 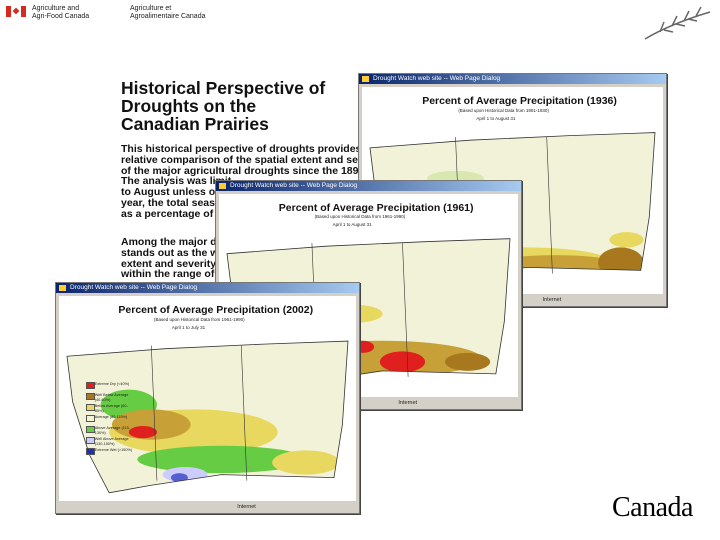 I want to click on text-line: to August unless other, so click(x=178, y=192).